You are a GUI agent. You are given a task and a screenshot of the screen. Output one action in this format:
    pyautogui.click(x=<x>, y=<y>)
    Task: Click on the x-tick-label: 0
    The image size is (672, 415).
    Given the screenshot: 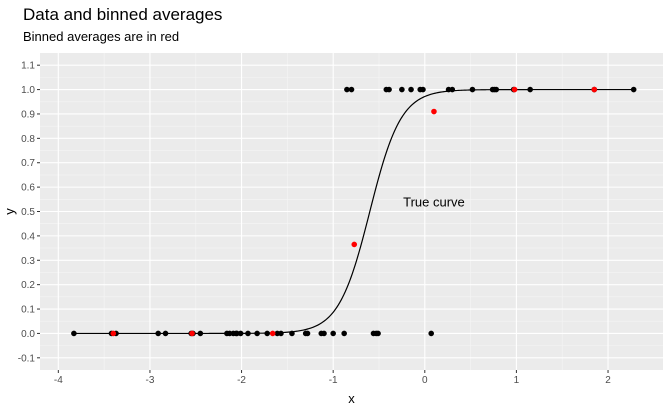 What is the action you would take?
    pyautogui.click(x=425, y=380)
    